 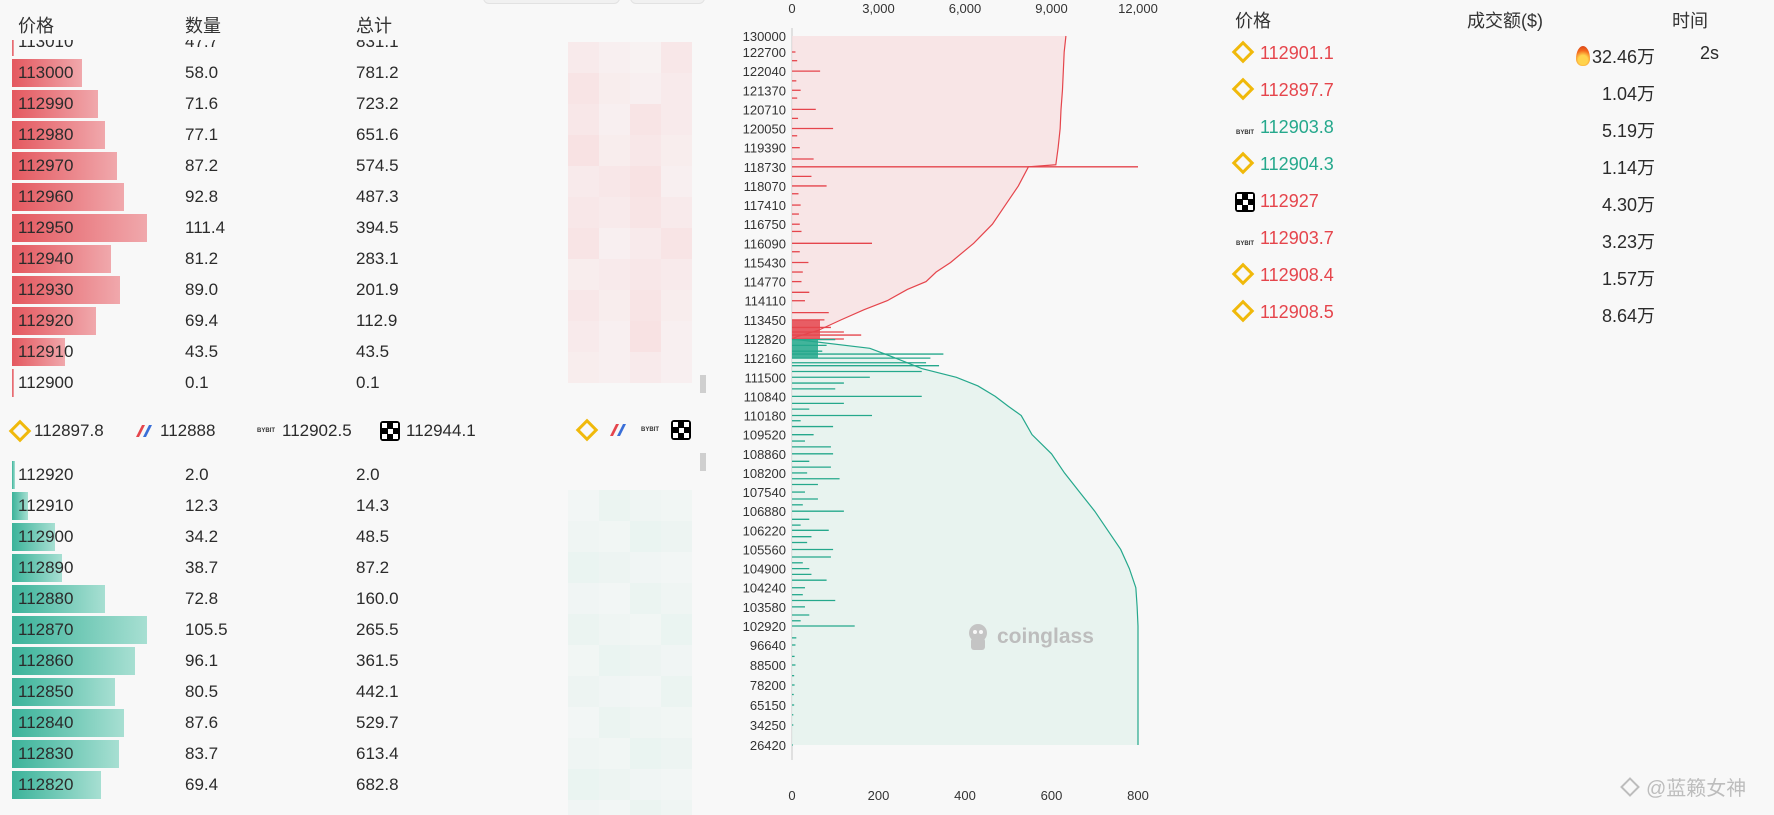 What do you see at coordinates (202, 196) in the screenshot?
I see `ask-amount: 92.8` at bounding box center [202, 196].